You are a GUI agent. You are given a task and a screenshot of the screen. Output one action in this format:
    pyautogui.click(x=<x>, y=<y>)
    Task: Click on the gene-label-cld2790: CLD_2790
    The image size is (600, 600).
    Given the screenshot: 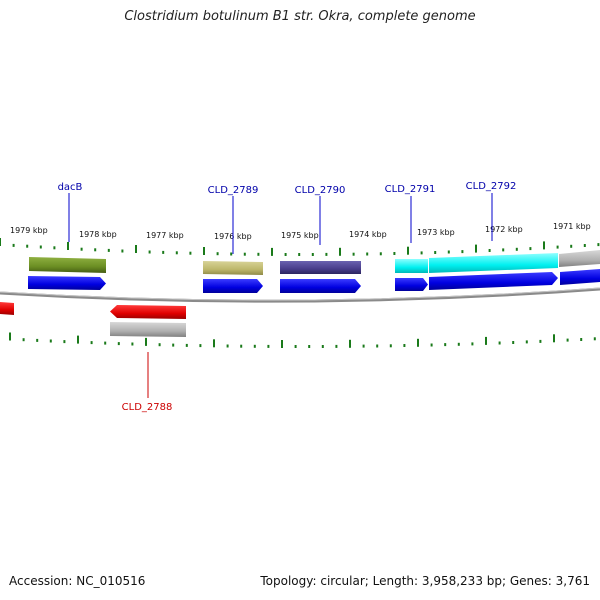 What is the action you would take?
    pyautogui.click(x=320, y=190)
    